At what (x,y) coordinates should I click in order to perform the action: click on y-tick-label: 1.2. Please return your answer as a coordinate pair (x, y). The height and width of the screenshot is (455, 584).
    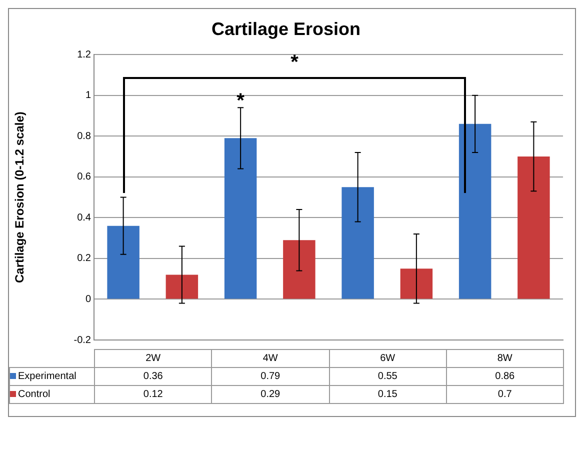
    Looking at the image, I should click on (84, 54).